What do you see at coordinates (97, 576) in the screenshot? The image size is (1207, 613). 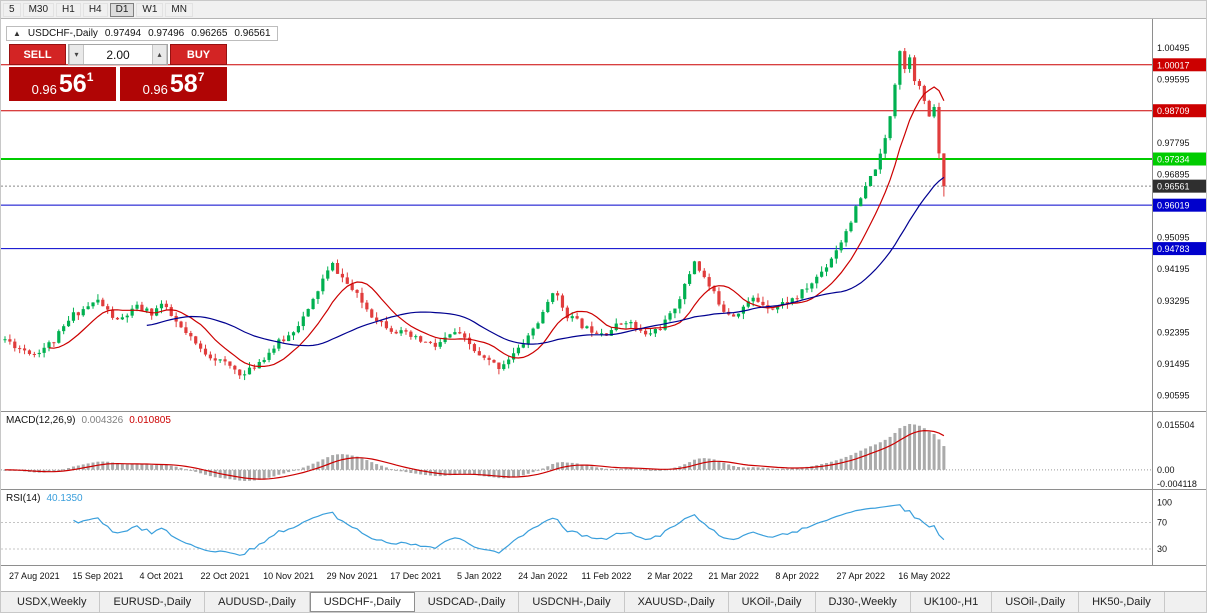 I see `svg-text: 15 Sep 2021` at bounding box center [97, 576].